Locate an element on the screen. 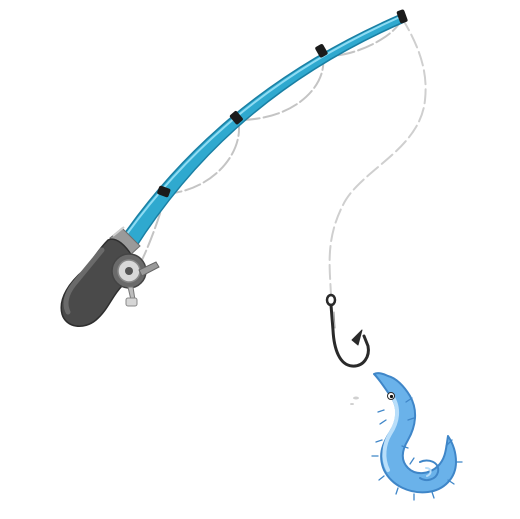 This screenshot has height=519, width=520. worm-highlight is located at coordinates (390, 433).